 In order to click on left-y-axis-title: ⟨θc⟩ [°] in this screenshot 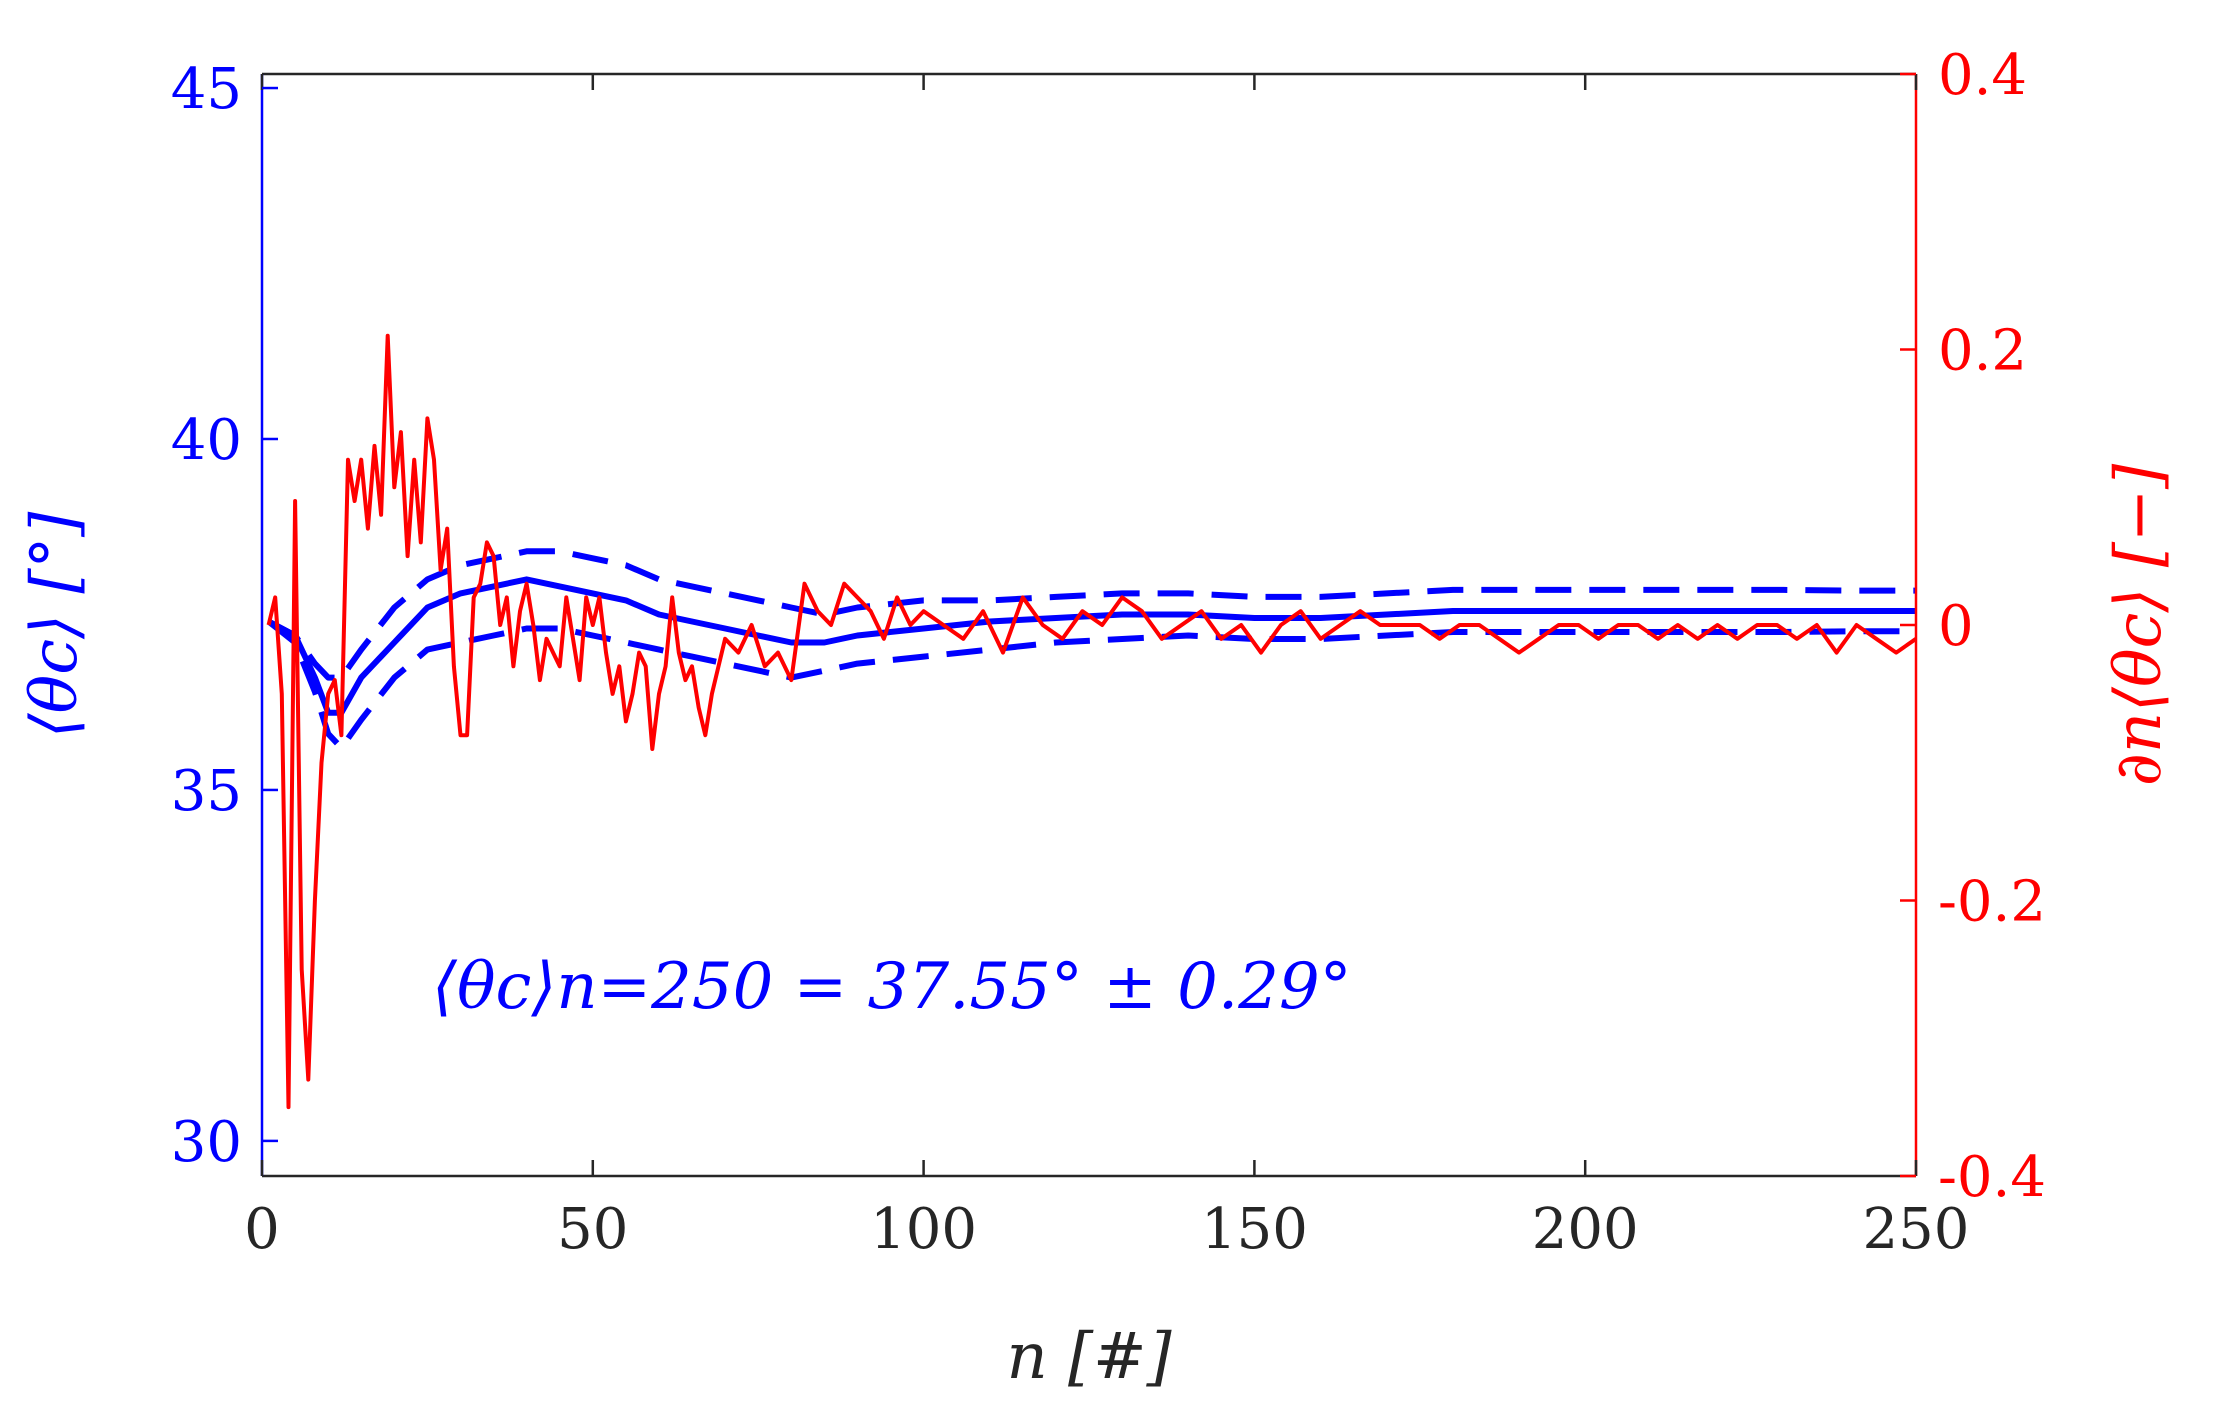, I will do `click(55, 625)`.